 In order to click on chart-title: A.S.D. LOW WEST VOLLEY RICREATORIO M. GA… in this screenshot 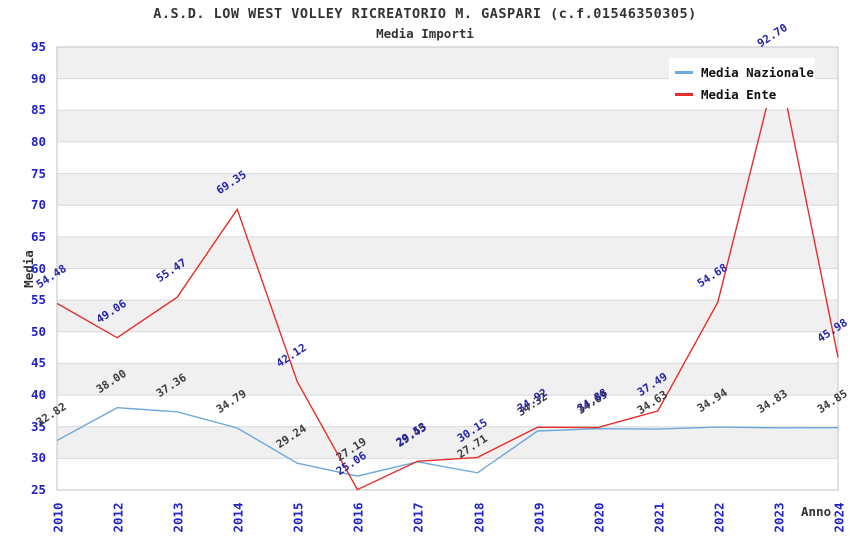, I will do `click(425, 14)`.